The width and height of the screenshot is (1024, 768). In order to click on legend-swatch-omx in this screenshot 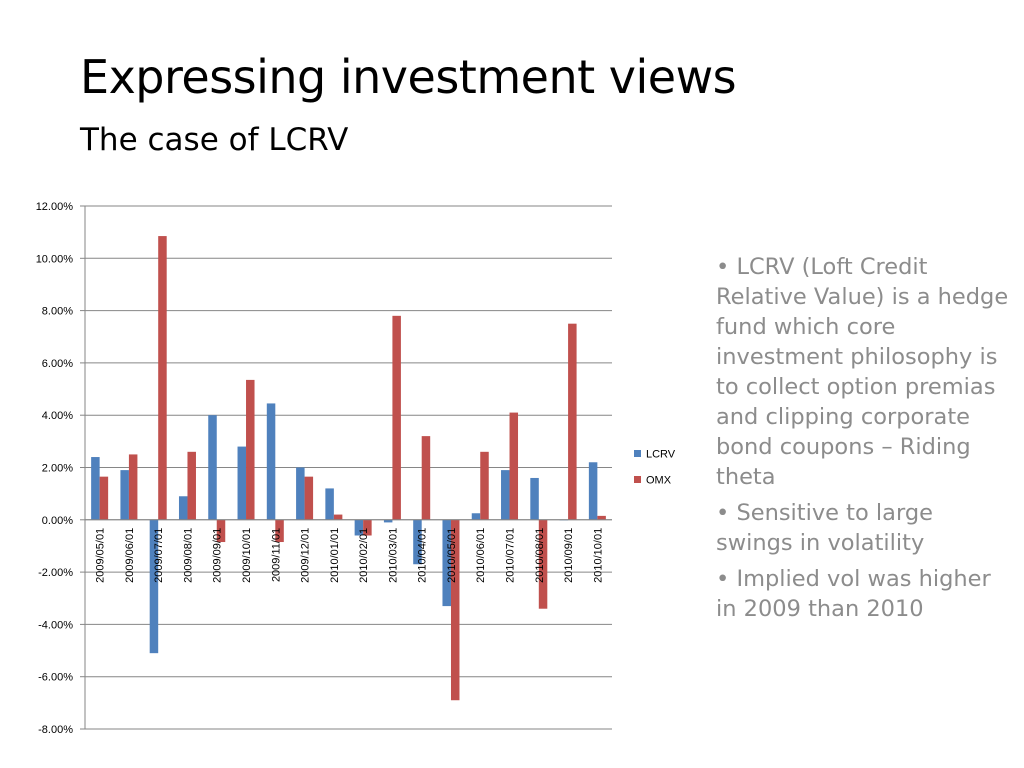, I will do `click(637, 479)`.